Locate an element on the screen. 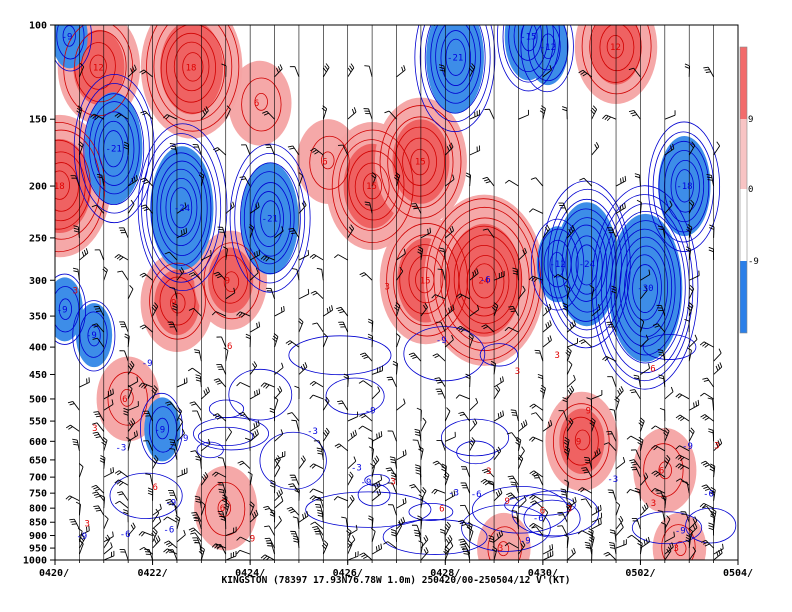 The height and width of the screenshot is (612, 792). positive-contour-label: 12 is located at coordinates (615, 48).